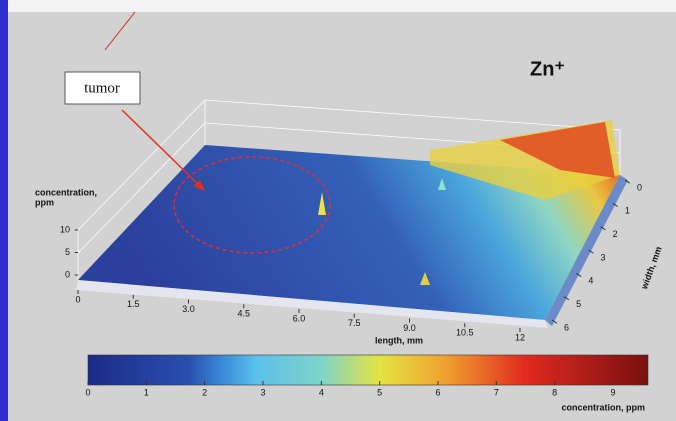  What do you see at coordinates (87, 392) in the screenshot?
I see `colorbar-tick-label: 0` at bounding box center [87, 392].